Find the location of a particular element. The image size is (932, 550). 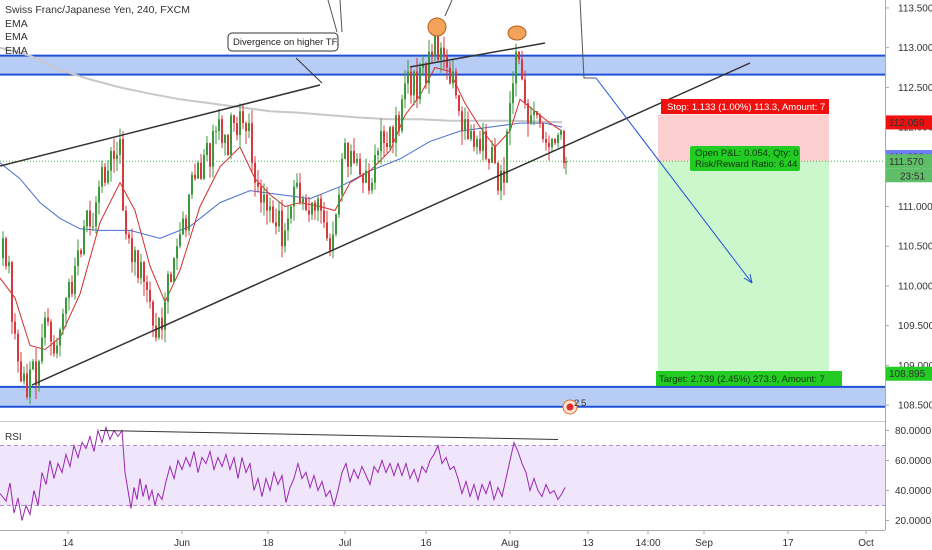

stop-price-tag-bg is located at coordinates (909, 122).